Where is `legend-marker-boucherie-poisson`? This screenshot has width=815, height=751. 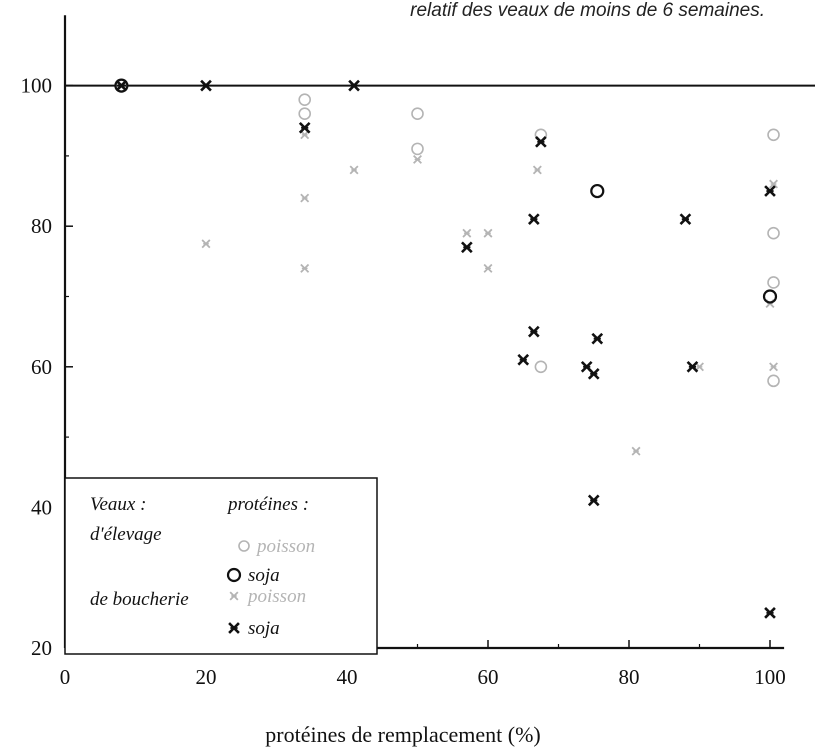
legend-marker-boucherie-poisson is located at coordinates (234, 596).